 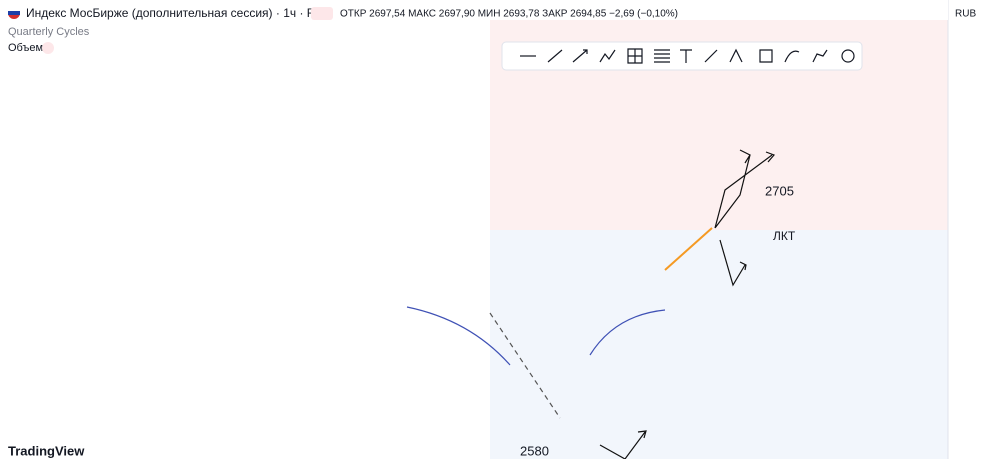 What do you see at coordinates (48, 48) in the screenshot?
I see `warning-icon` at bounding box center [48, 48].